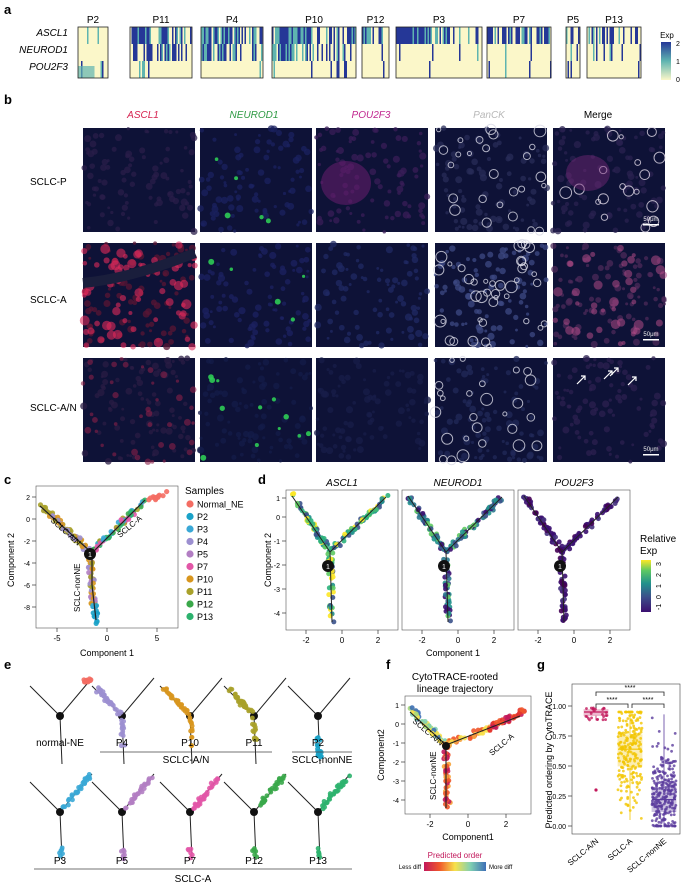 This screenshot has width=685, height=890. I want to click on legend-label: P3, so click(202, 530).